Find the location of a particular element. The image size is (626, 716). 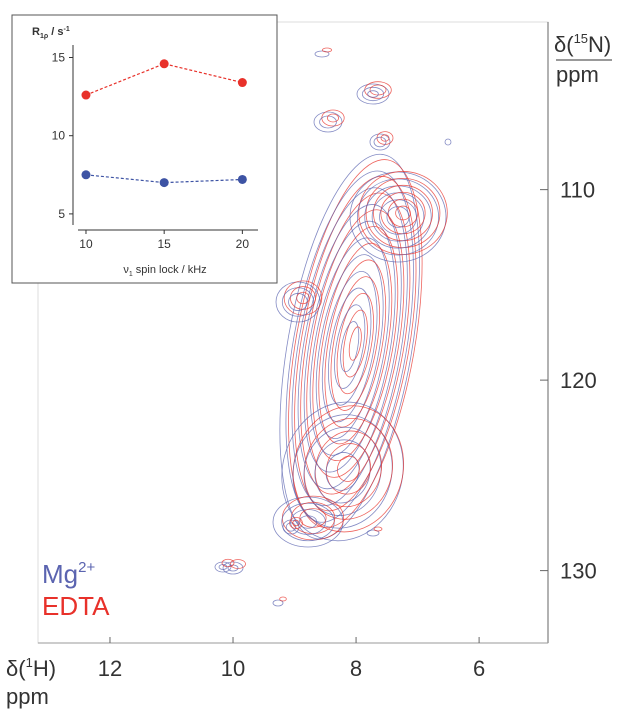

inset-x-label: ν1 spin lock / kHz is located at coordinates (164, 271).